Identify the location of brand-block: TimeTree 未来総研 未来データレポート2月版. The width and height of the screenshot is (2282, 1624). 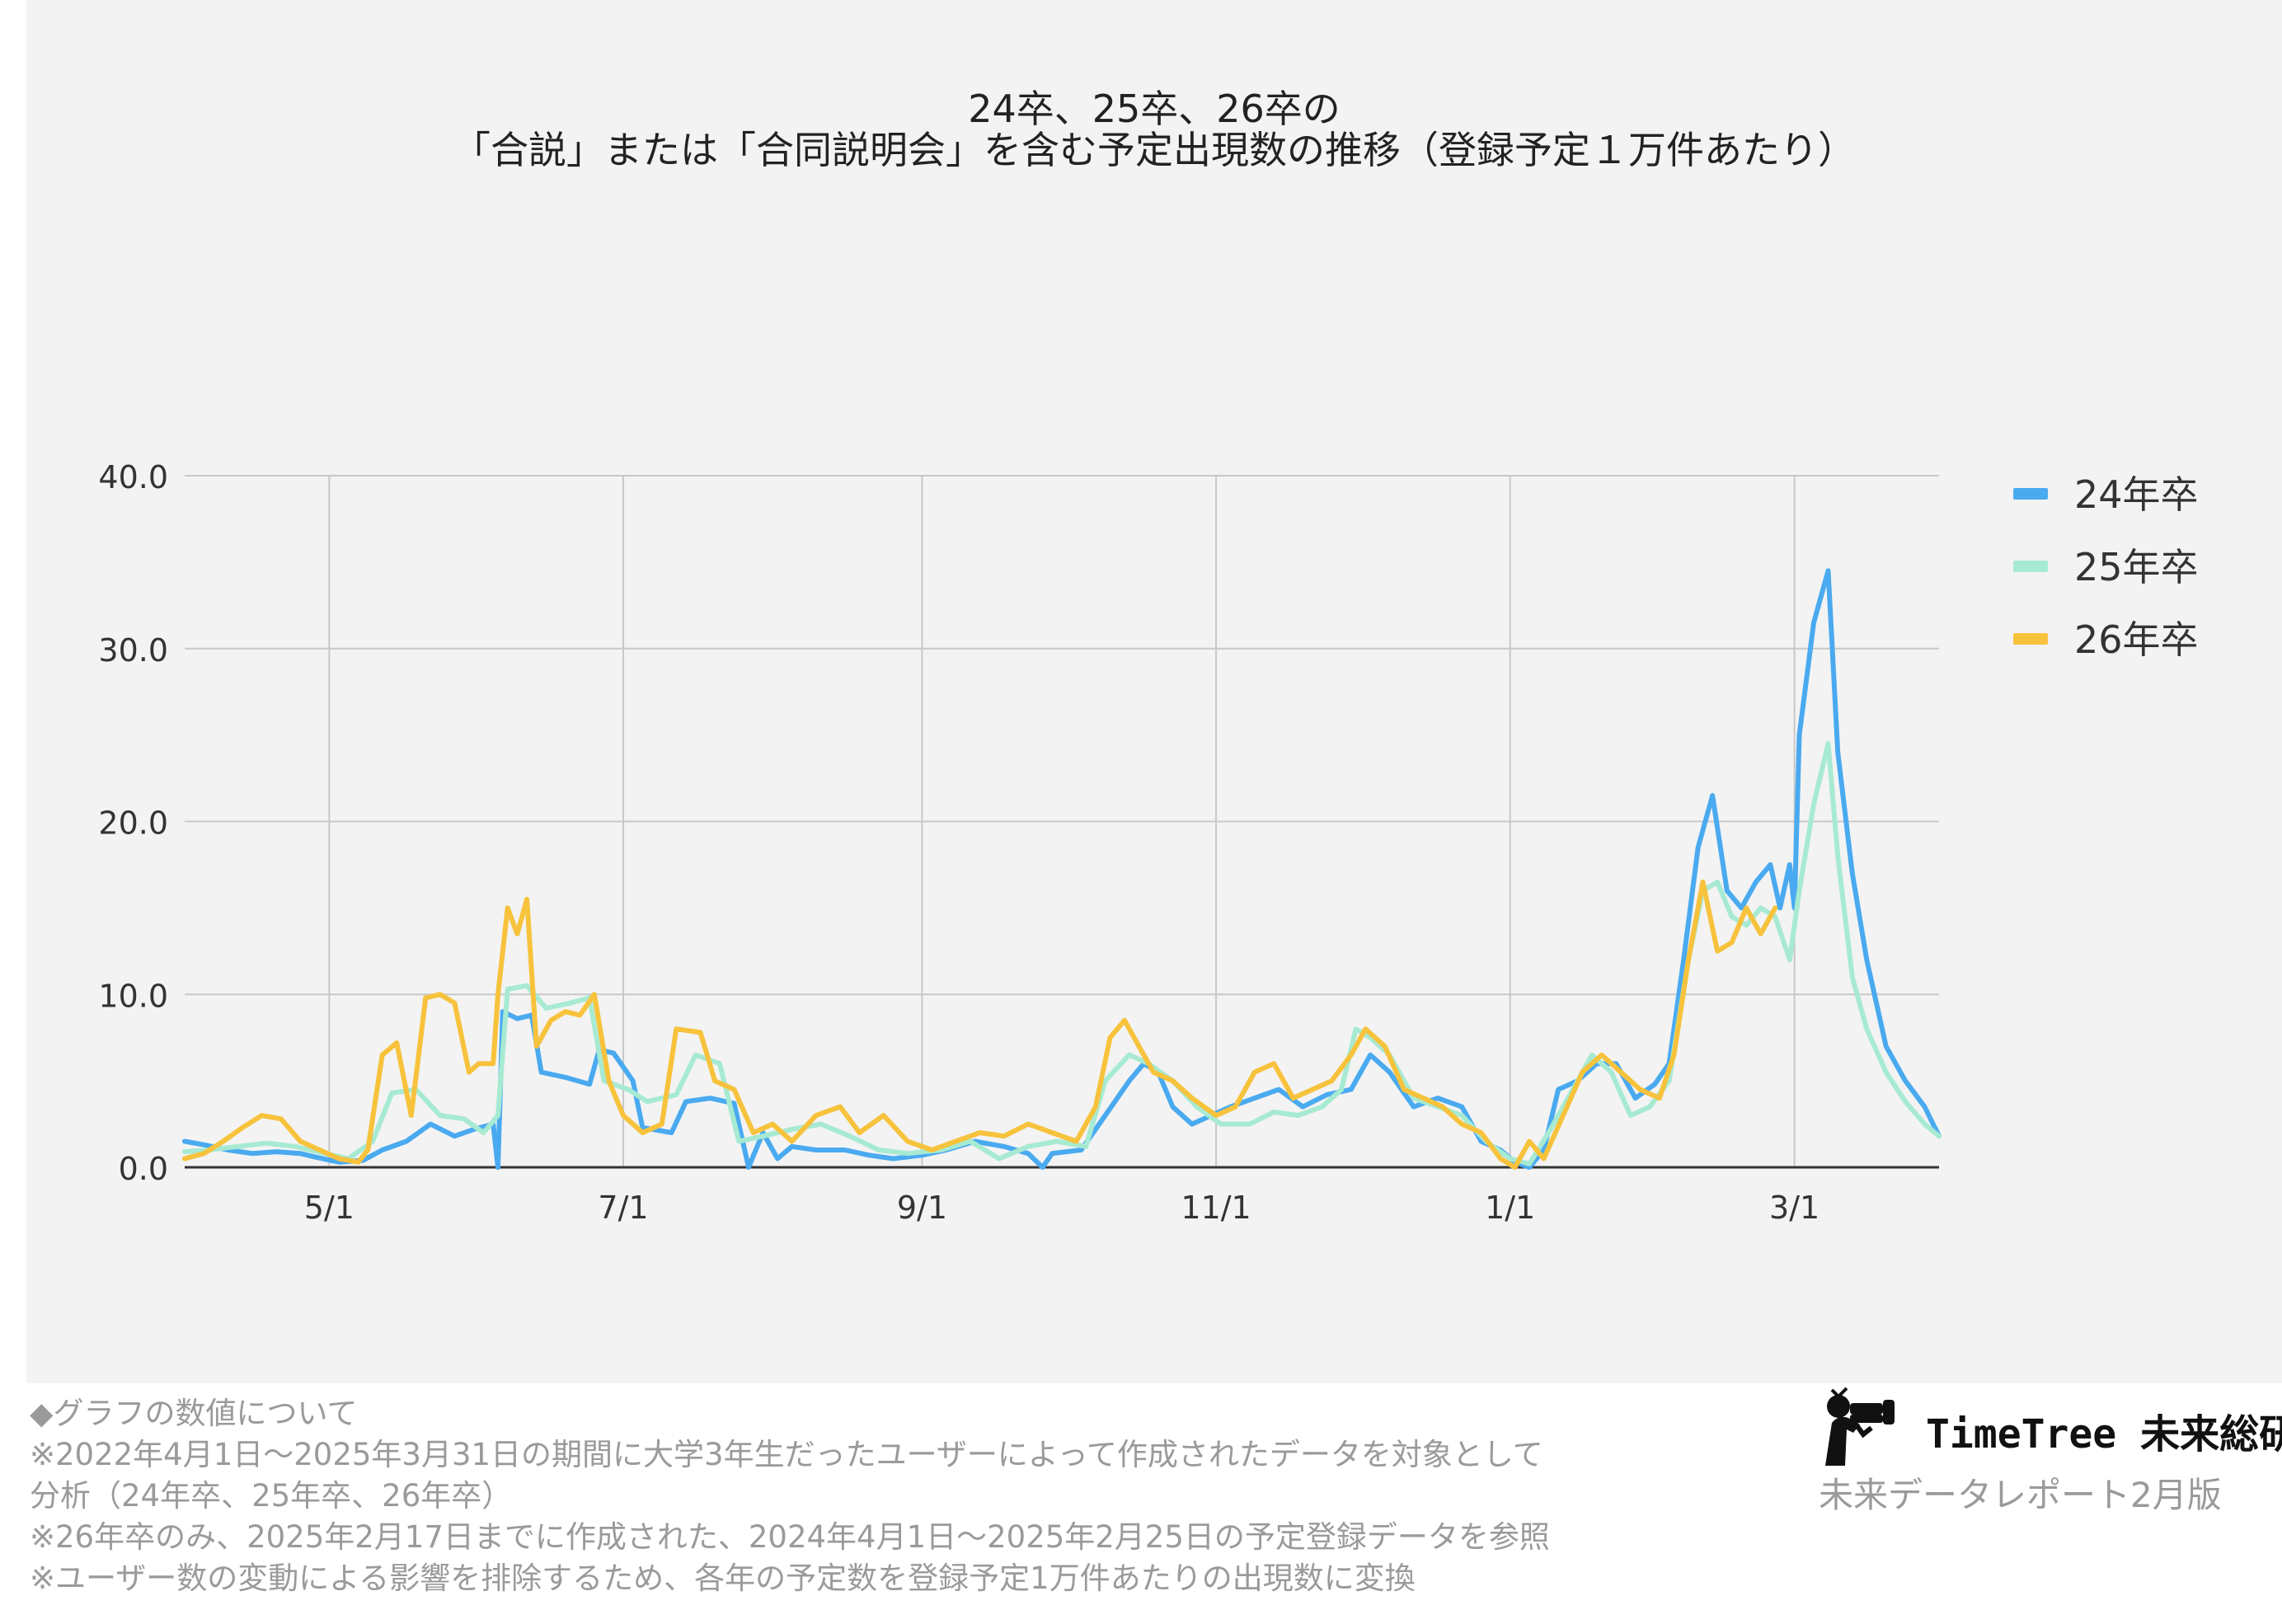
(2048, 1450).